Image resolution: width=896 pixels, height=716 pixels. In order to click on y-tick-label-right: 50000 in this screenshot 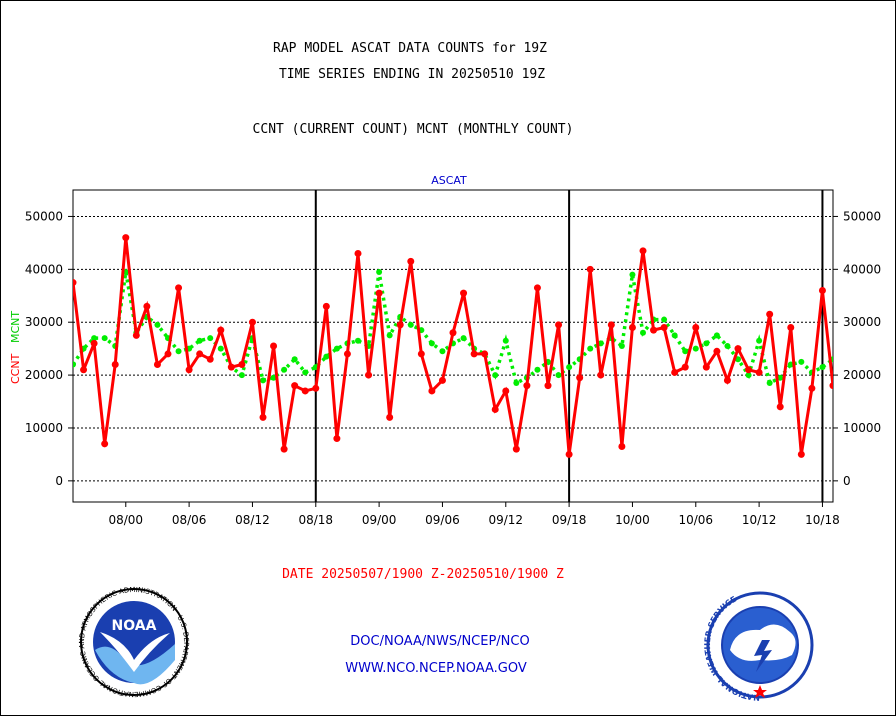, I will do `click(862, 216)`.